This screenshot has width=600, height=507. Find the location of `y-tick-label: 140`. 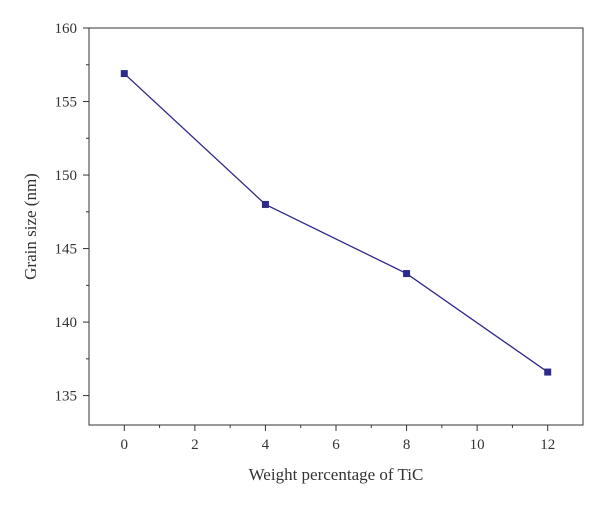

y-tick-label: 140 is located at coordinates (66, 323).